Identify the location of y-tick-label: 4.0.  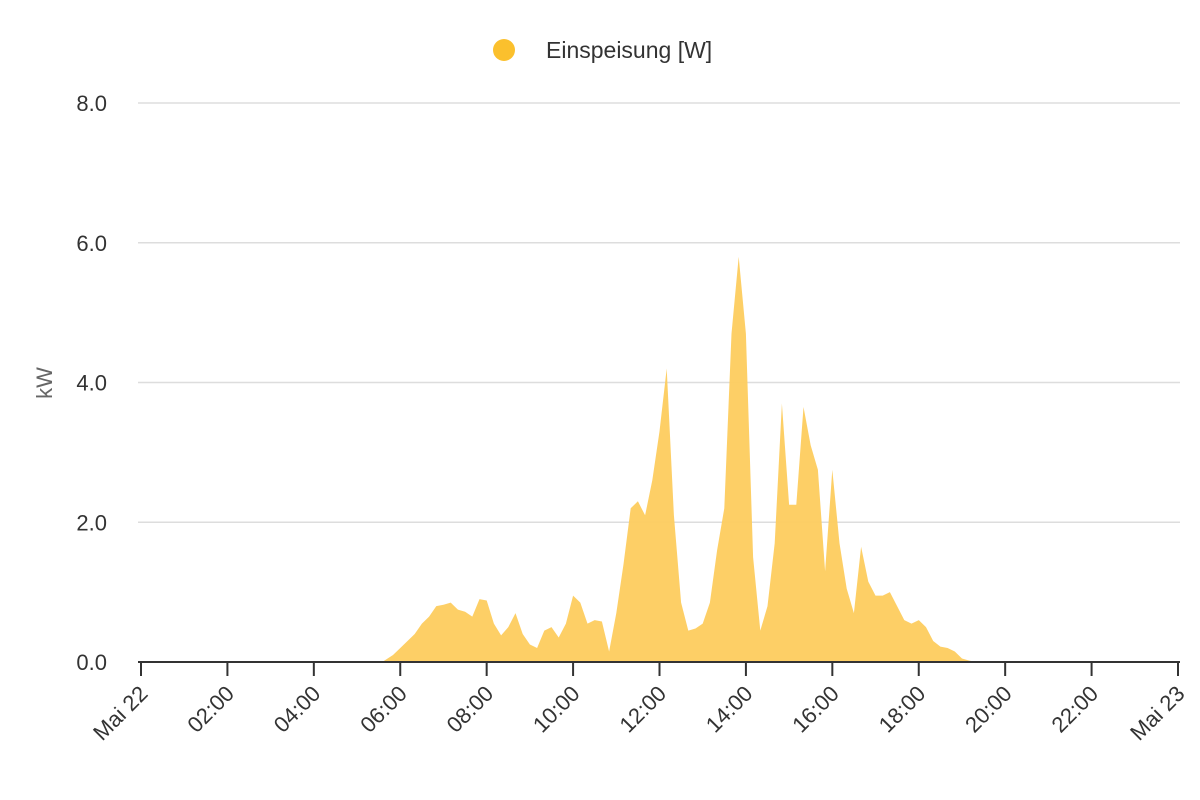
(91, 383).